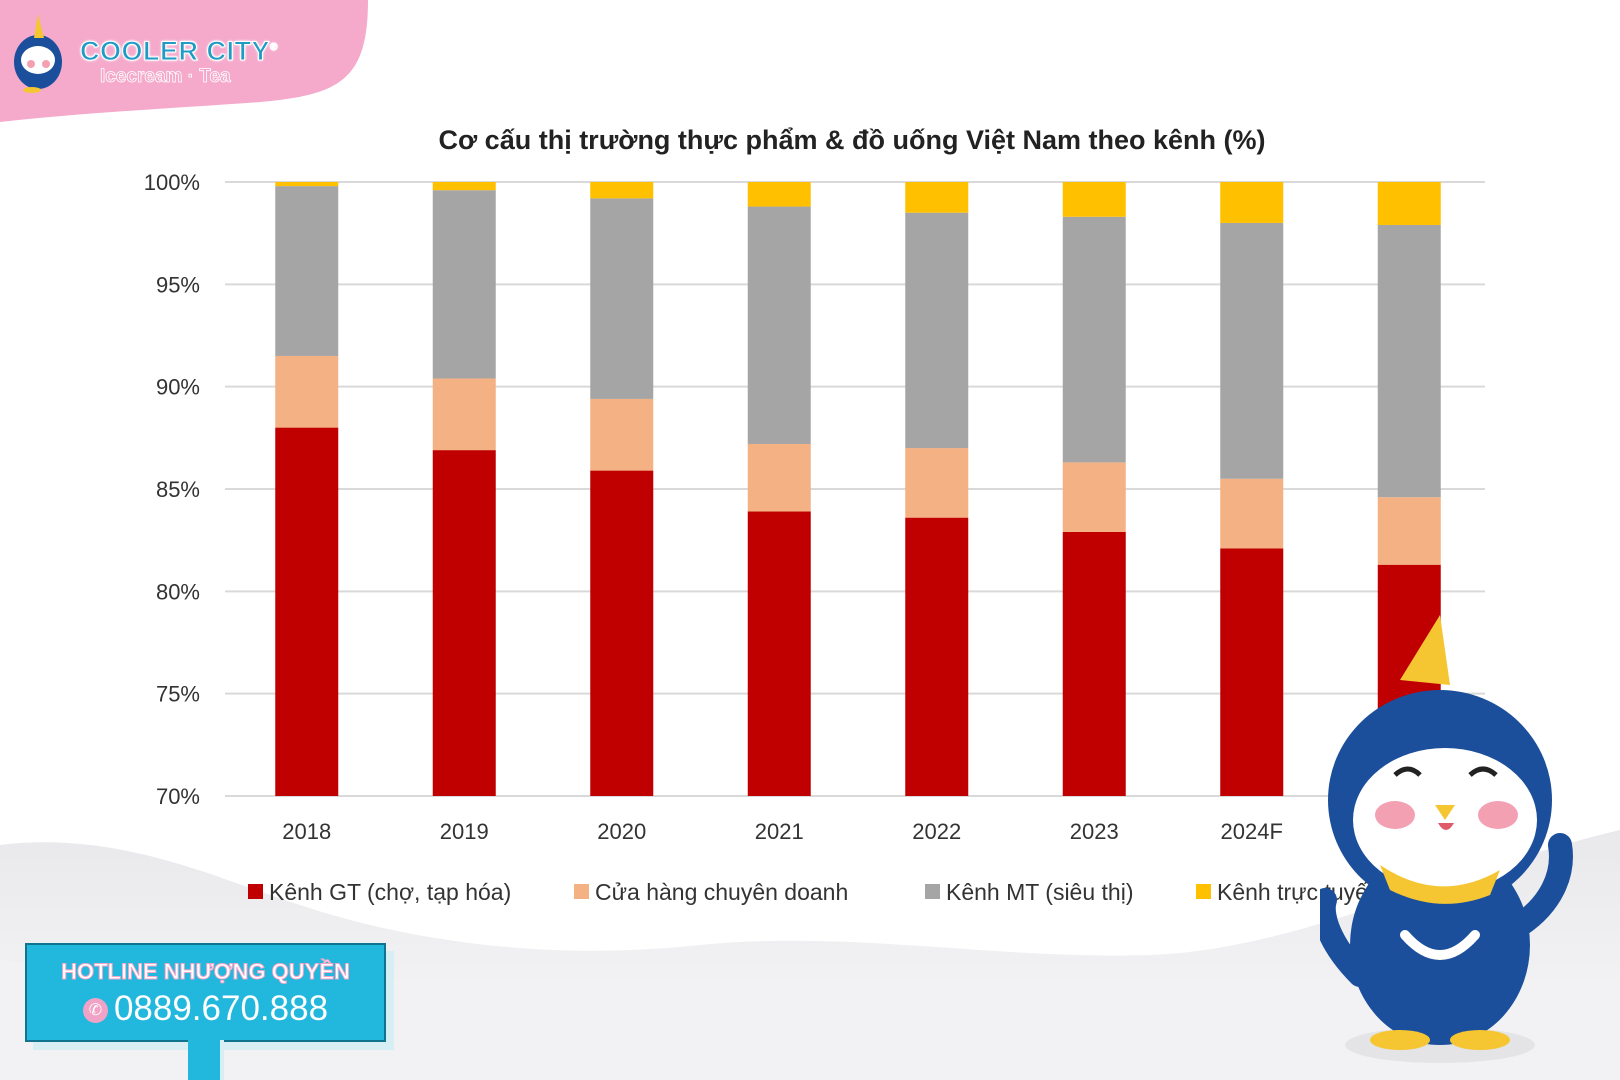  What do you see at coordinates (95, 1011) in the screenshot?
I see `phone-icon: ✆` at bounding box center [95, 1011].